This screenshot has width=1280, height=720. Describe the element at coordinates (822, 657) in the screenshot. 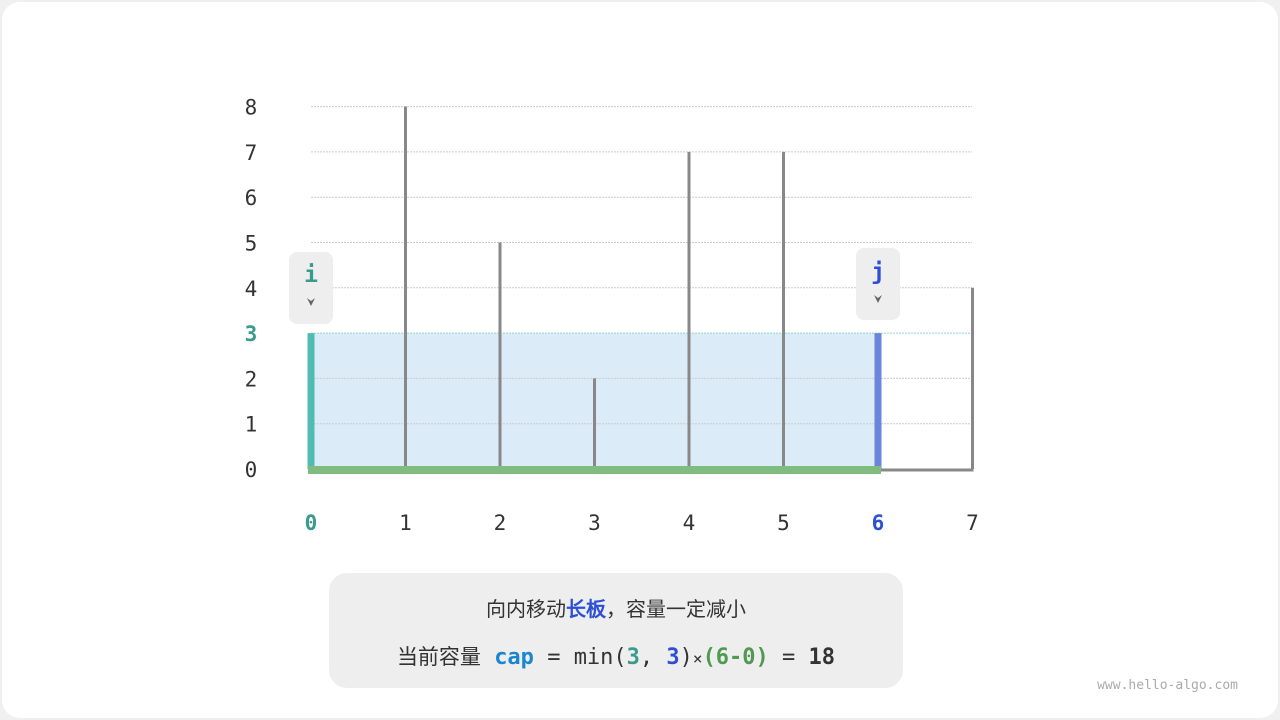

I see `formula-result: 18` at that location.